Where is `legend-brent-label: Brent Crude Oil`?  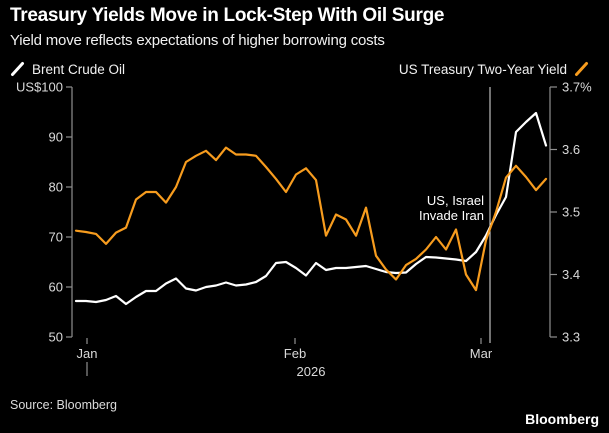 legend-brent-label: Brent Crude Oil is located at coordinates (79, 69).